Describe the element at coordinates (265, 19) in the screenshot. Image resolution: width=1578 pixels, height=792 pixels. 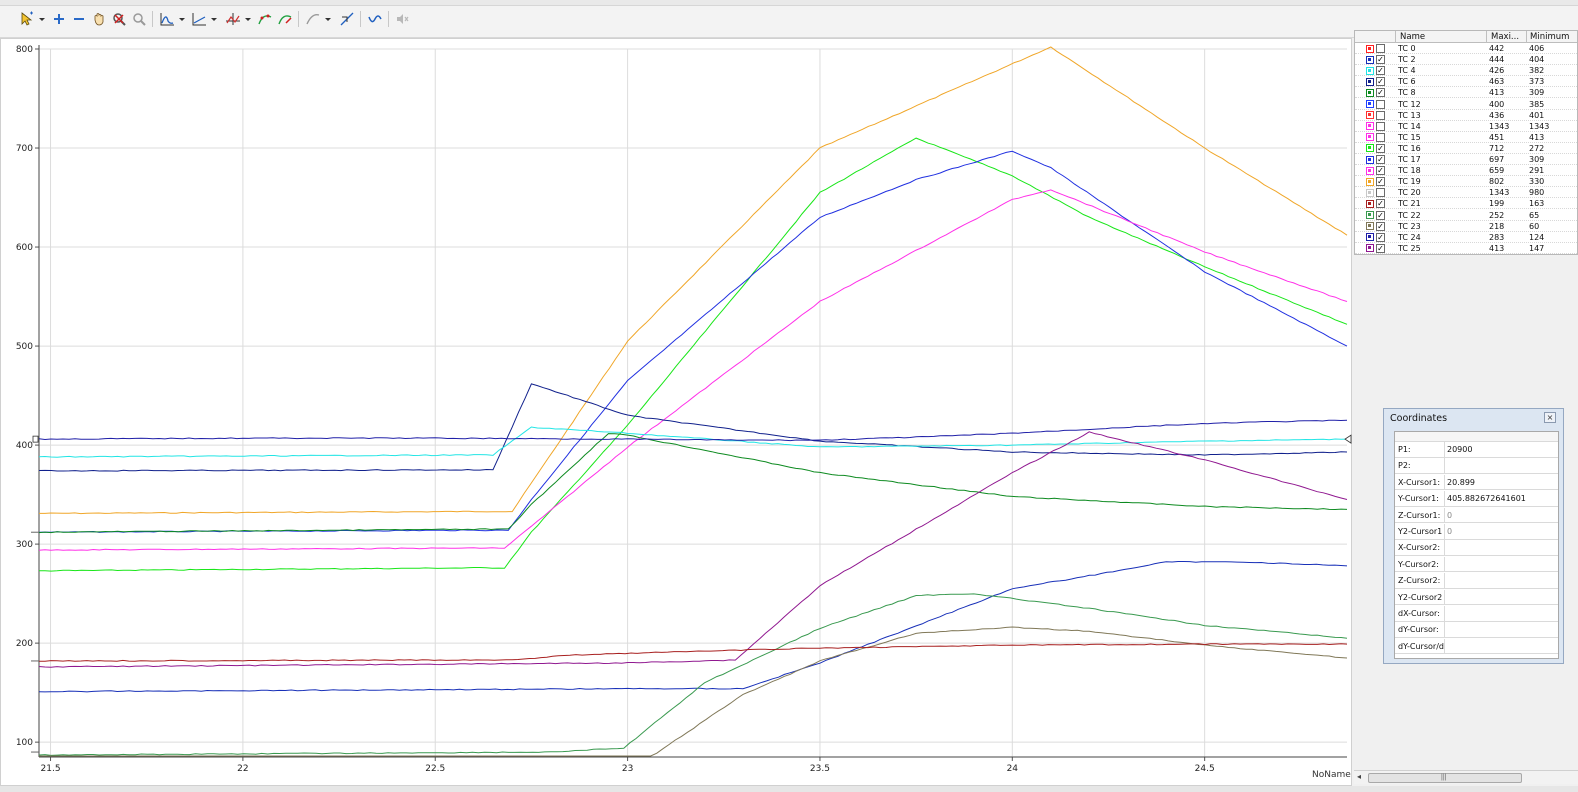
I see `curve-fit-icon` at that location.